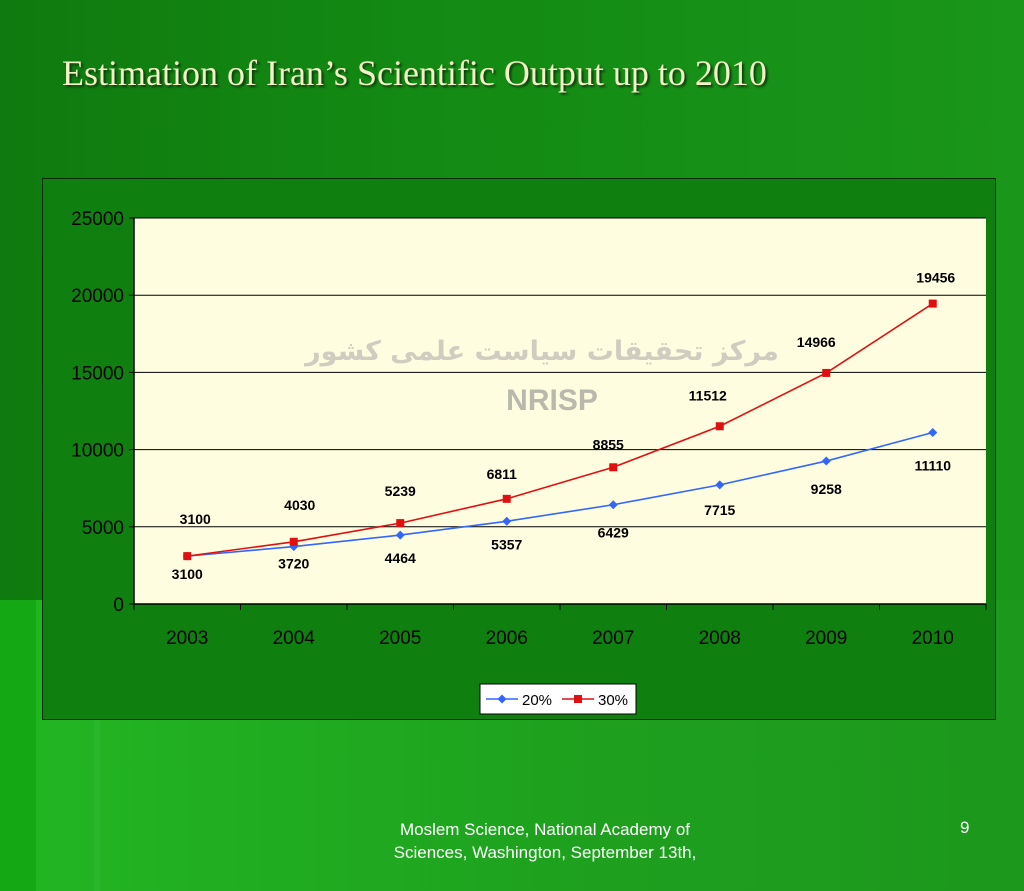 Image resolution: width=1024 pixels, height=891 pixels. I want to click on x-tick-label: 2008, so click(720, 638).